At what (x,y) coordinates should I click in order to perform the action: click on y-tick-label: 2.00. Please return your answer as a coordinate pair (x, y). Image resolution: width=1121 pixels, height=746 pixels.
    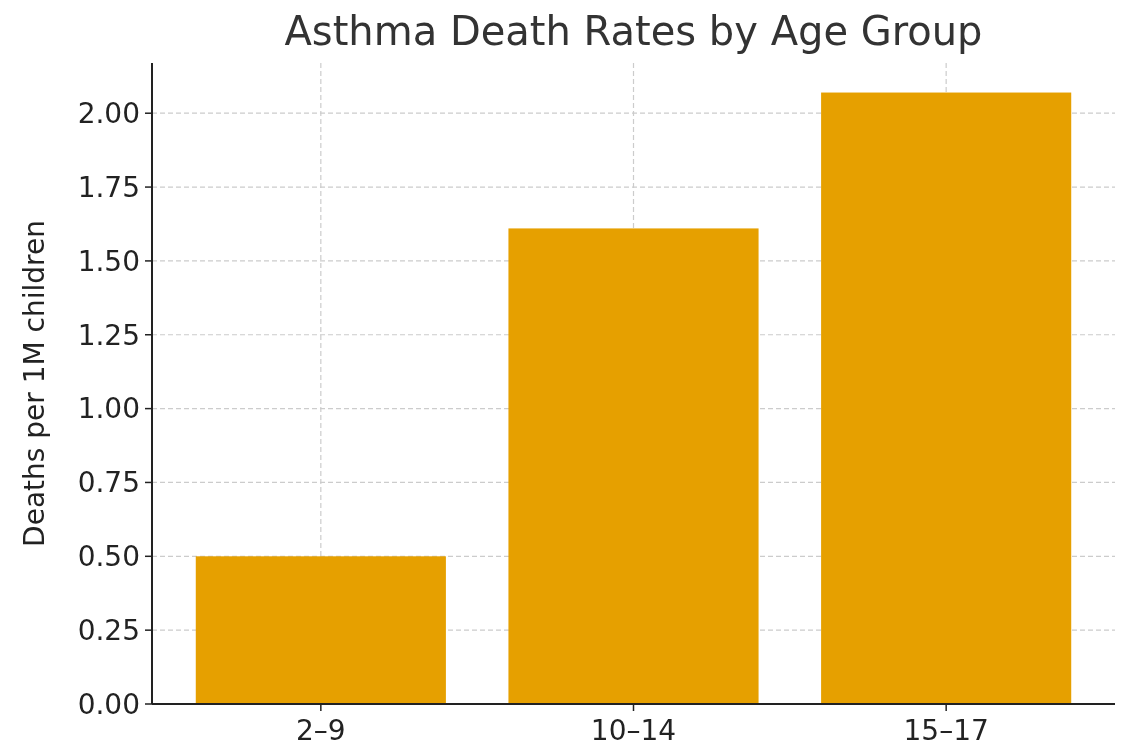
    Looking at the image, I should click on (108, 114).